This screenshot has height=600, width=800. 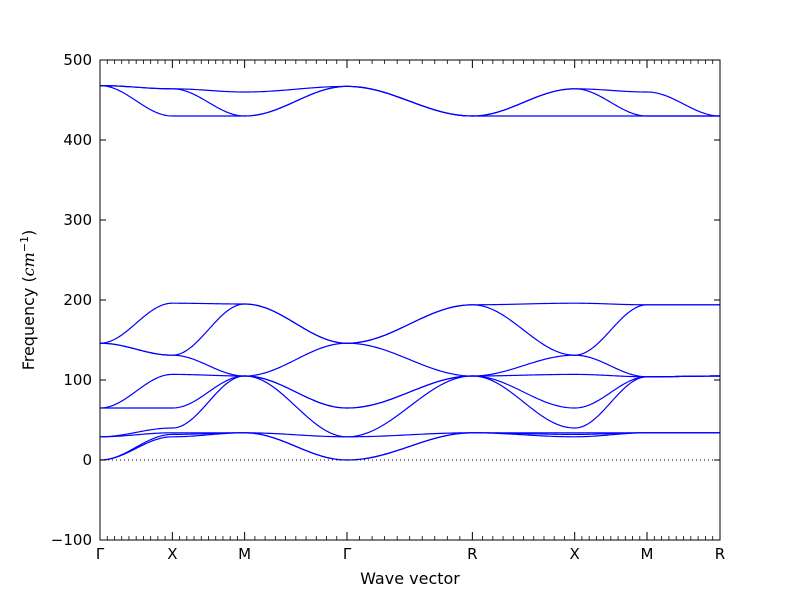 What do you see at coordinates (77, 380) in the screenshot?
I see `y-tick-label: 100` at bounding box center [77, 380].